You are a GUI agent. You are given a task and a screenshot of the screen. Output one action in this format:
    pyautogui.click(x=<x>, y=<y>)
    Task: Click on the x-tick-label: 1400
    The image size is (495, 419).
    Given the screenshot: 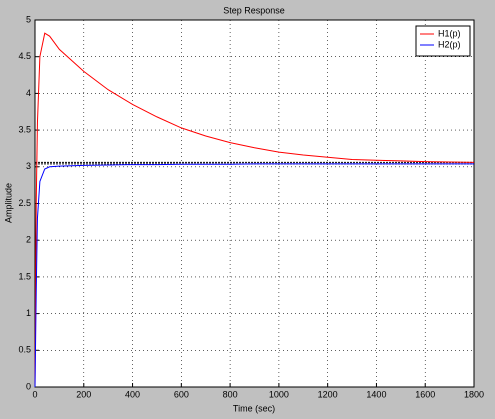 What is the action you would take?
    pyautogui.click(x=376, y=394)
    